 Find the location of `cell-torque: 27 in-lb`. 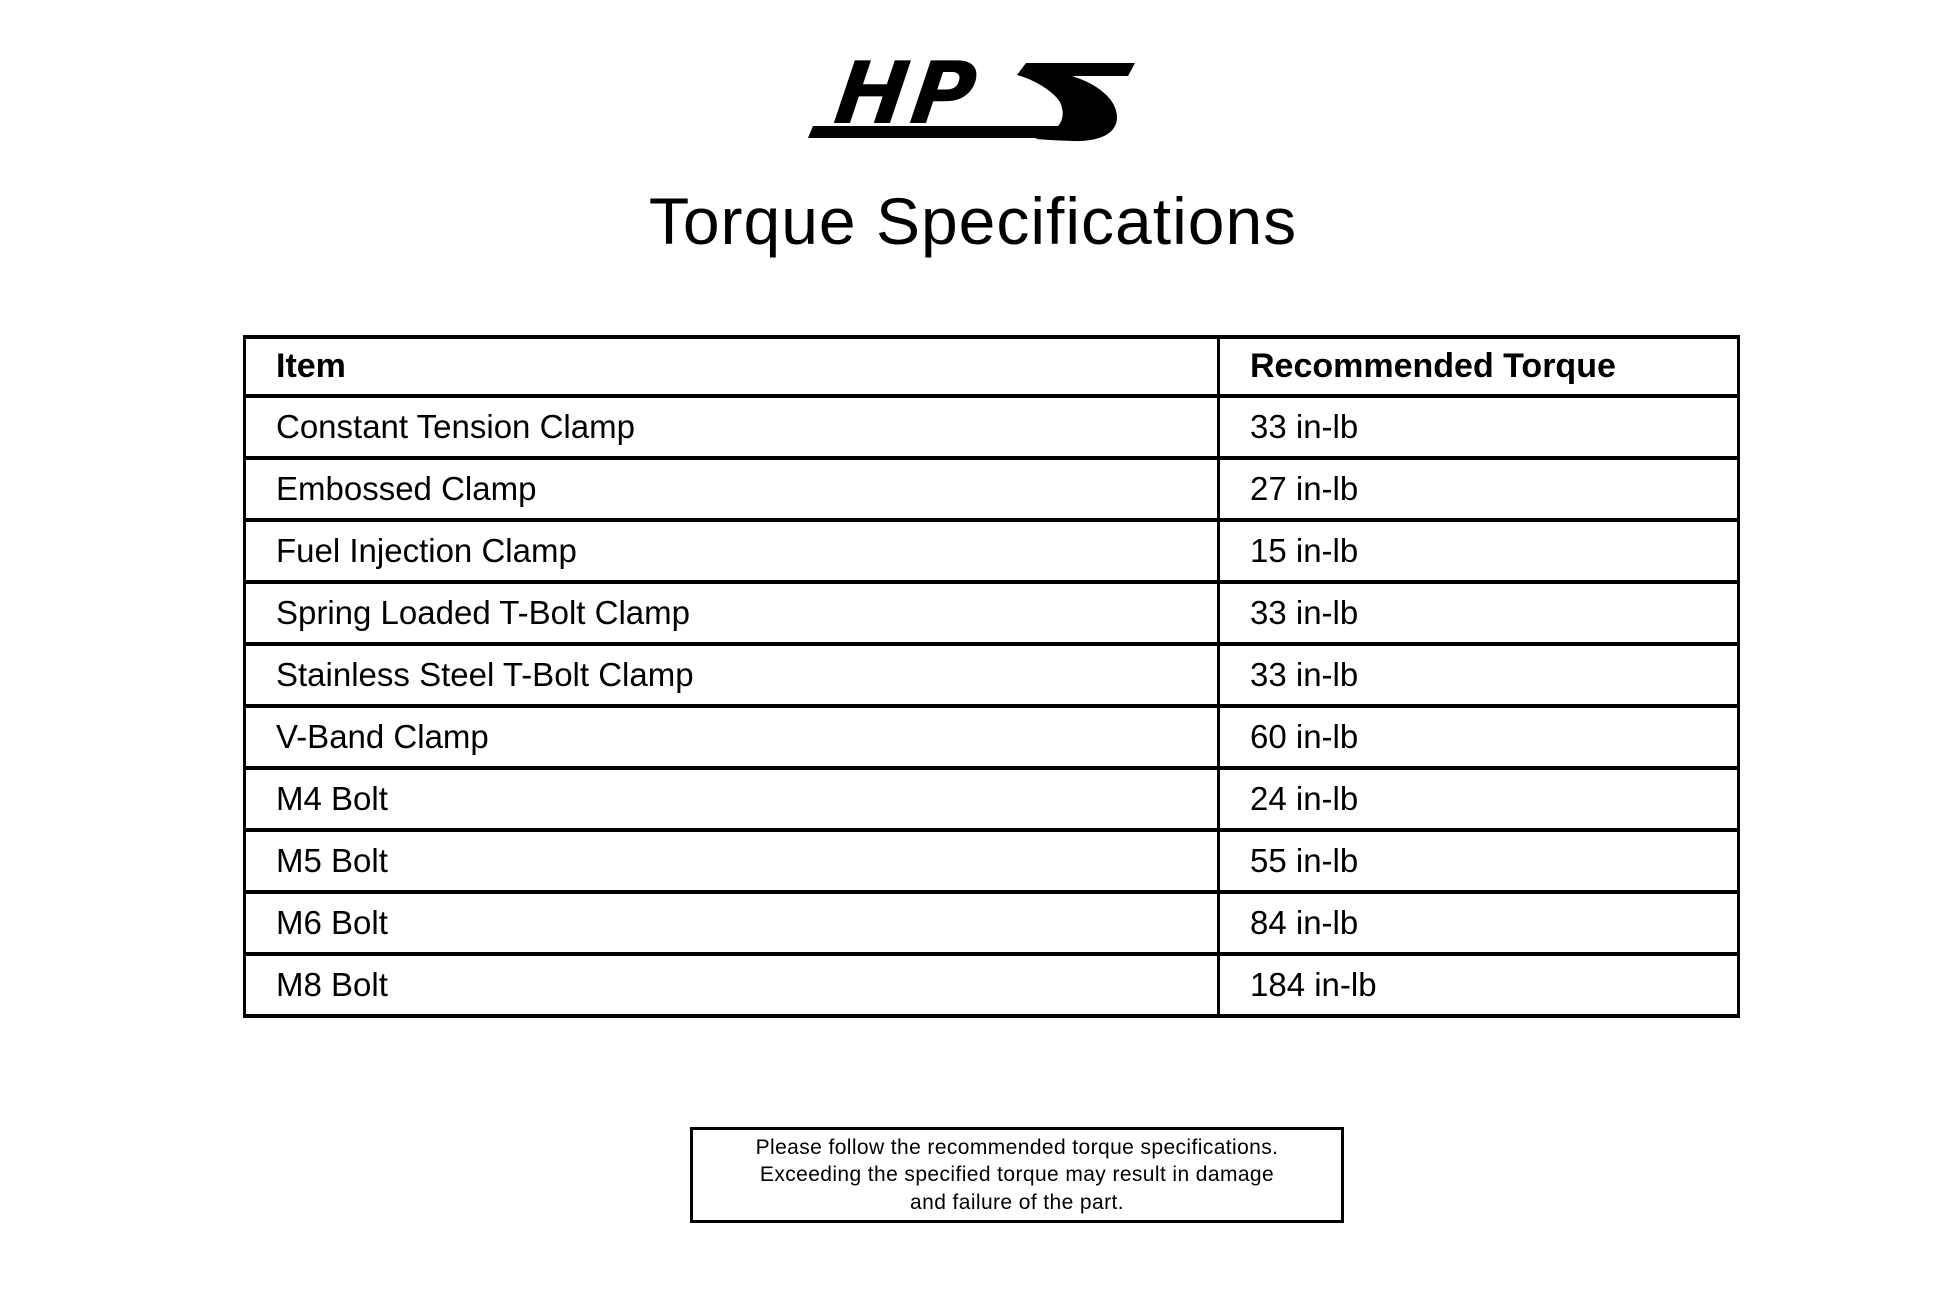

cell-torque: 27 in-lb is located at coordinates (1478, 489).